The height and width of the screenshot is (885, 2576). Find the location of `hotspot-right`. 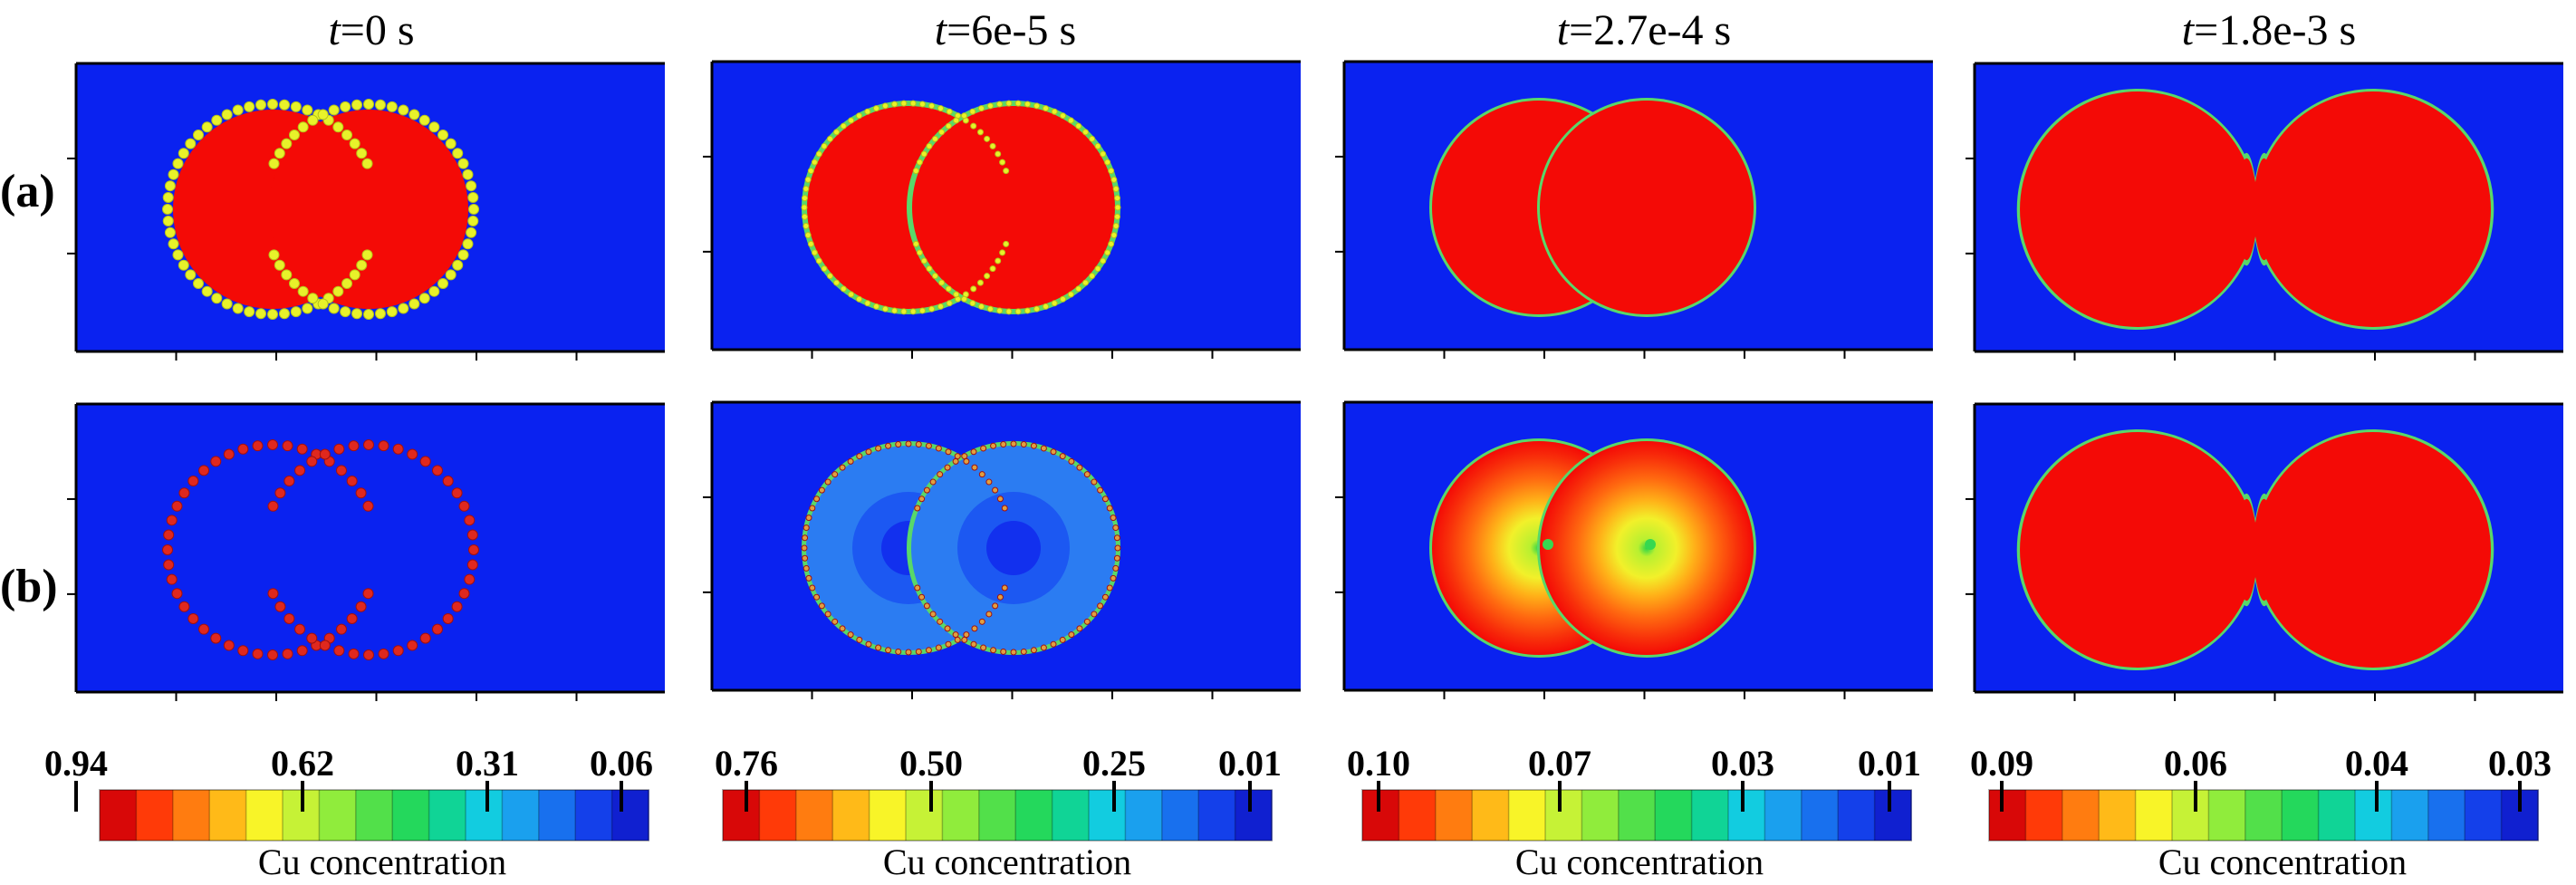

hotspot-right is located at coordinates (1650, 544).